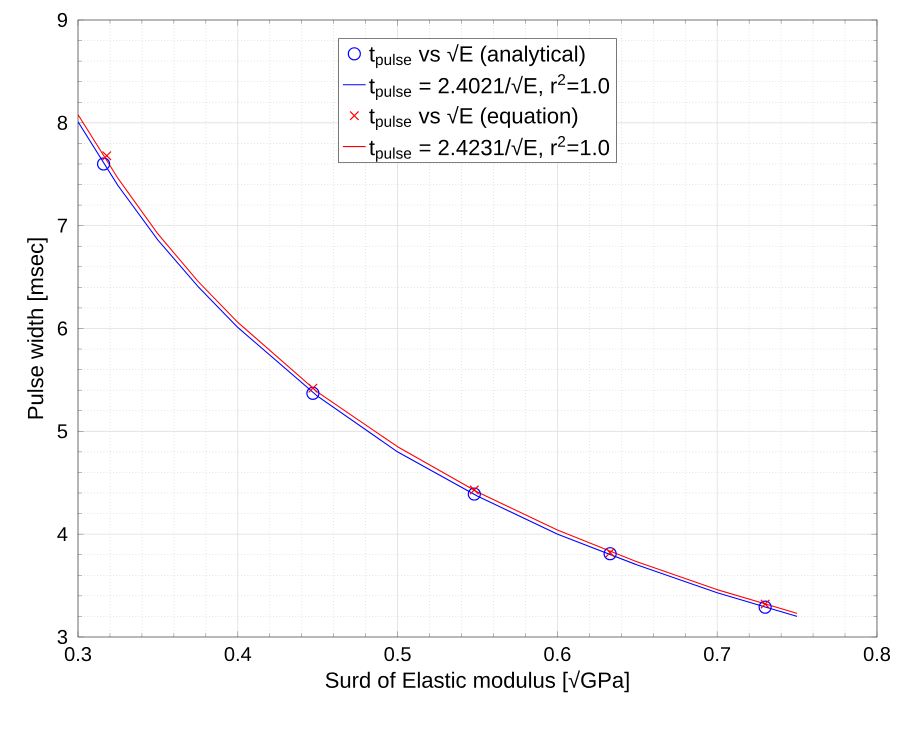 This screenshot has height=731, width=897. What do you see at coordinates (63, 328) in the screenshot?
I see `y-tick-label: 6` at bounding box center [63, 328].